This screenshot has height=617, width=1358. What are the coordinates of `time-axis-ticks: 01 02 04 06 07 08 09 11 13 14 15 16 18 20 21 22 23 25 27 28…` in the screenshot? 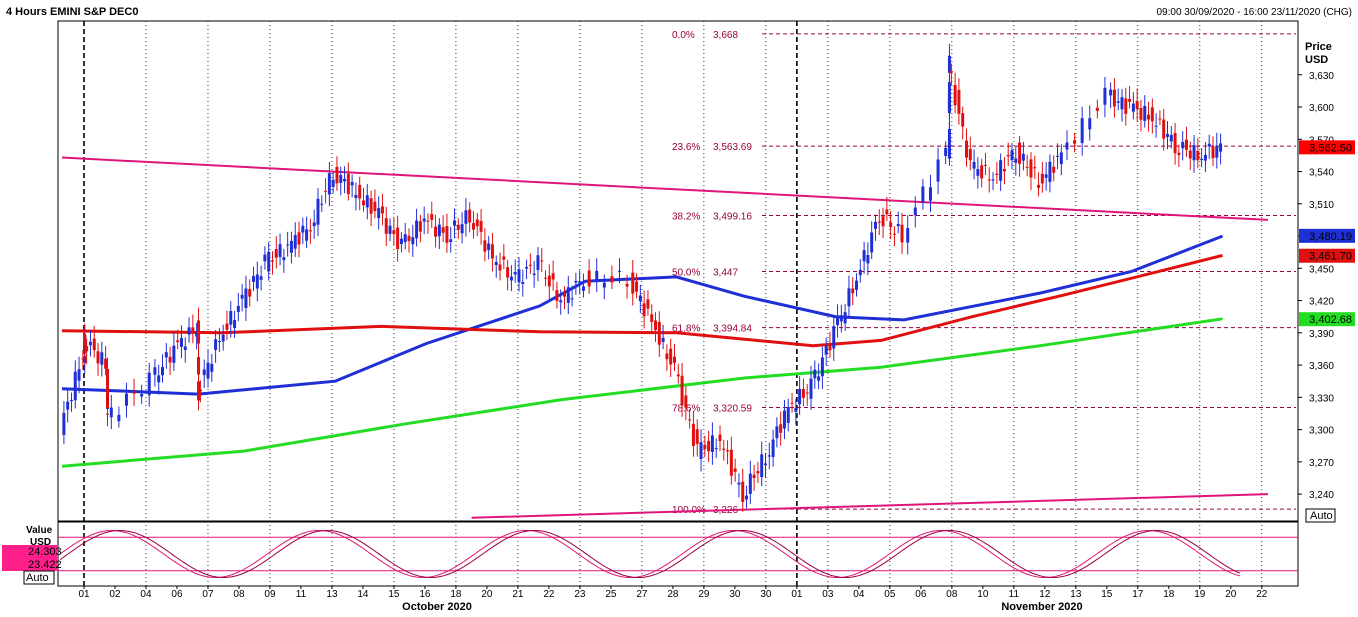 It's located at (673, 593).